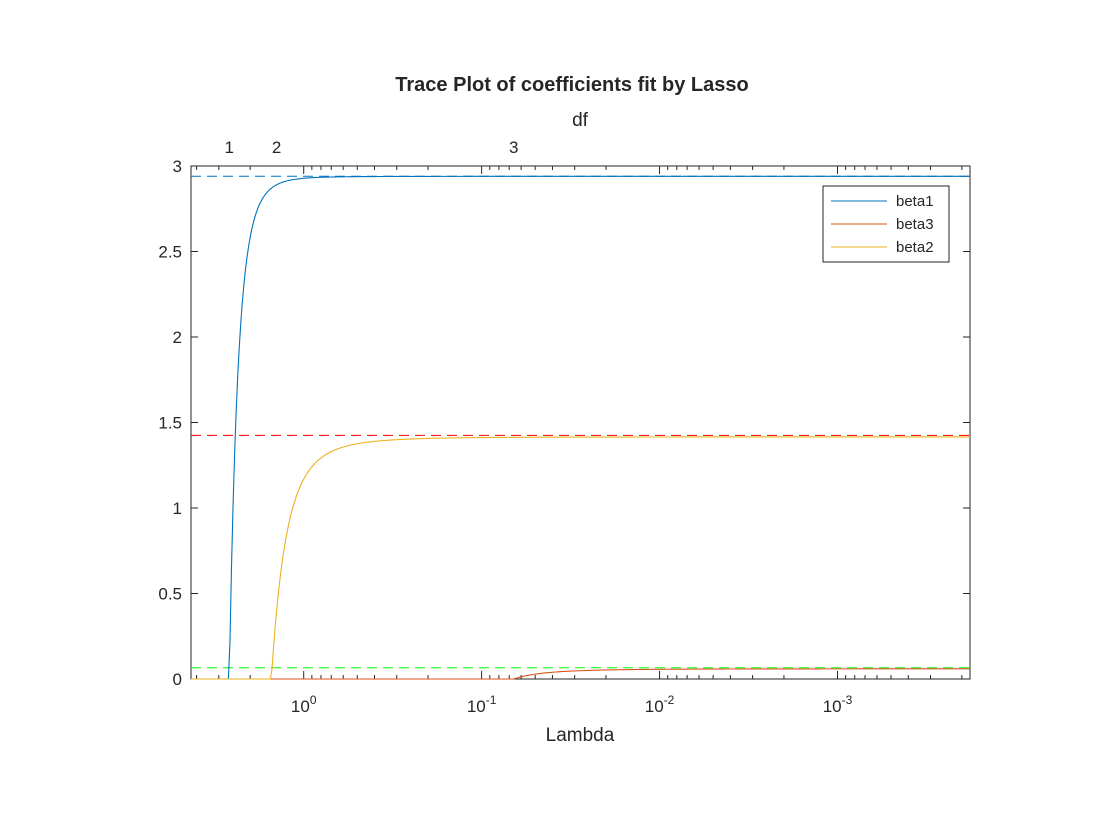 This screenshot has height=840, width=1120. What do you see at coordinates (304, 704) in the screenshot?
I see `x-tick-label: 10⁰` at bounding box center [304, 704].